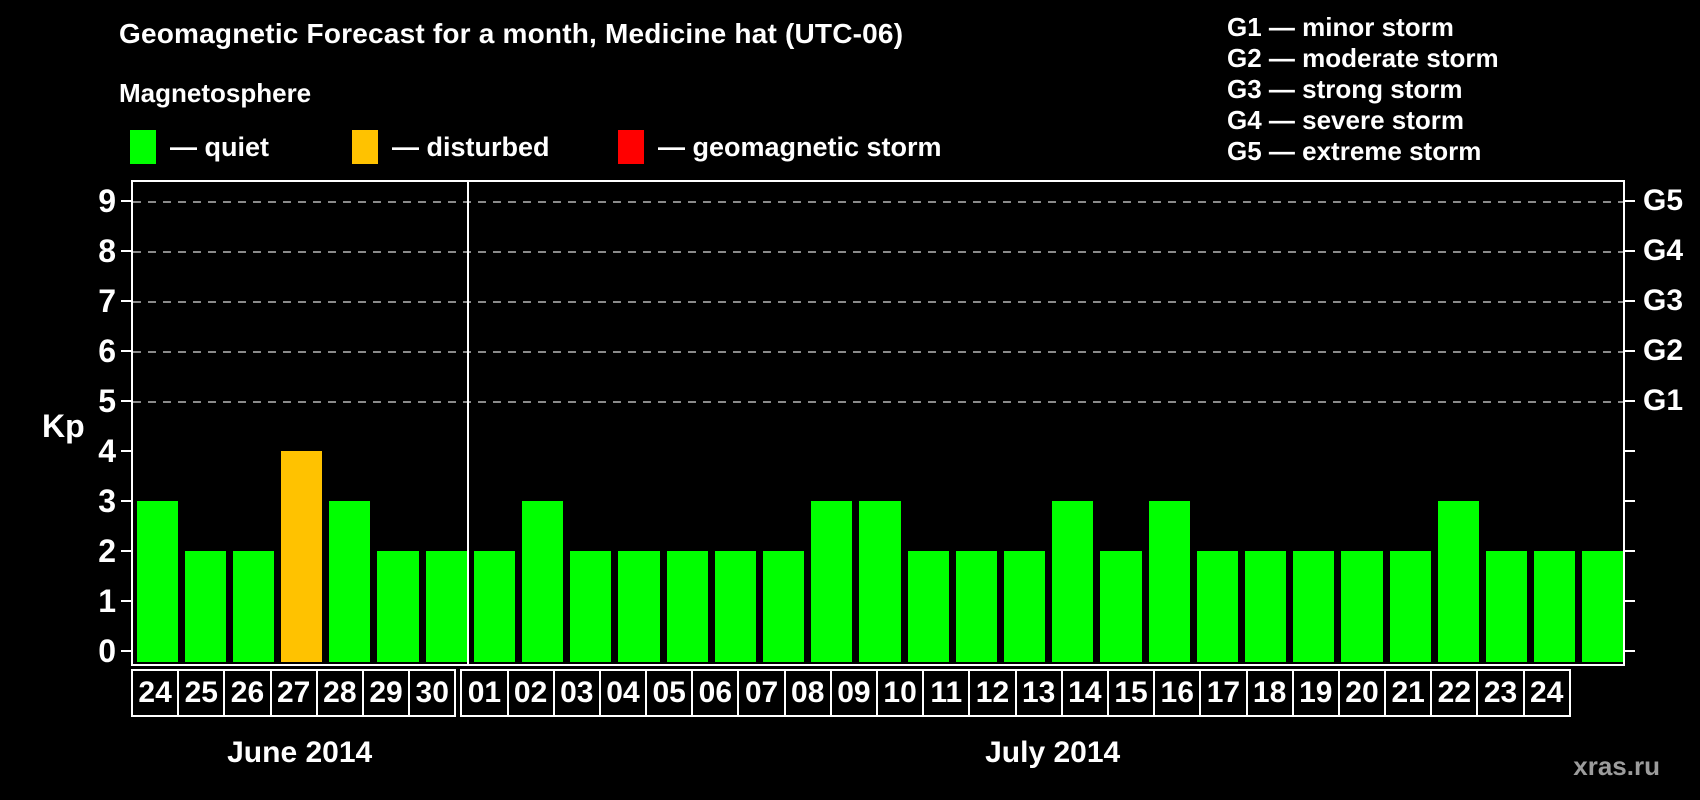  What do you see at coordinates (219, 146) in the screenshot?
I see `legend-label-quiet: — quiet` at bounding box center [219, 146].